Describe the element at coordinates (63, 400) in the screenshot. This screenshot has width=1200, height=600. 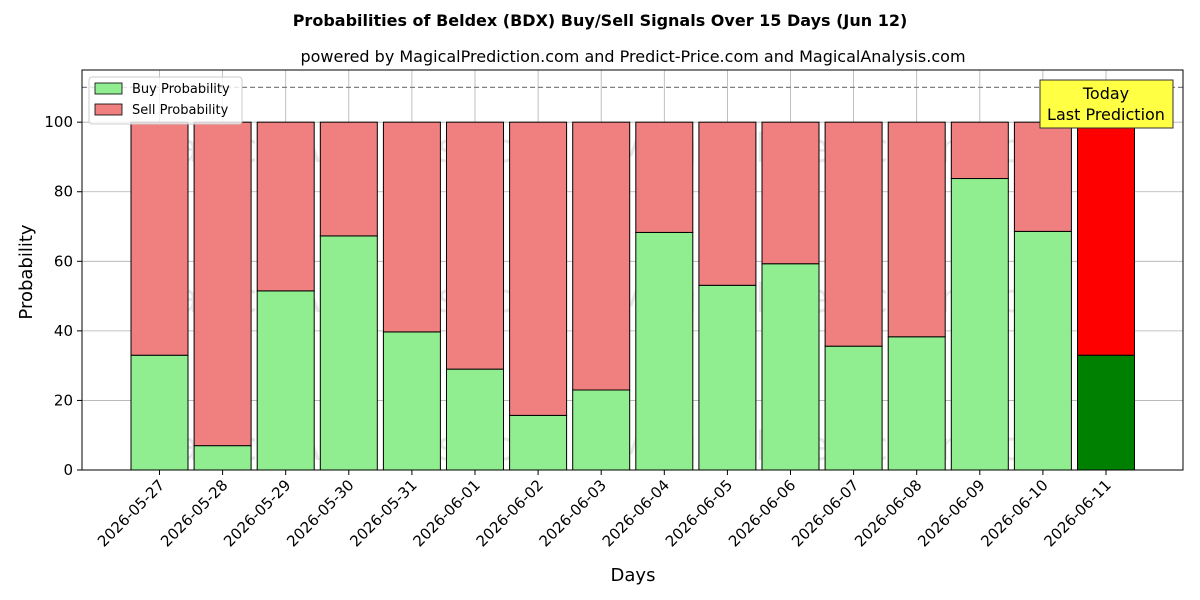
I see `y-tick-label: 20` at that location.